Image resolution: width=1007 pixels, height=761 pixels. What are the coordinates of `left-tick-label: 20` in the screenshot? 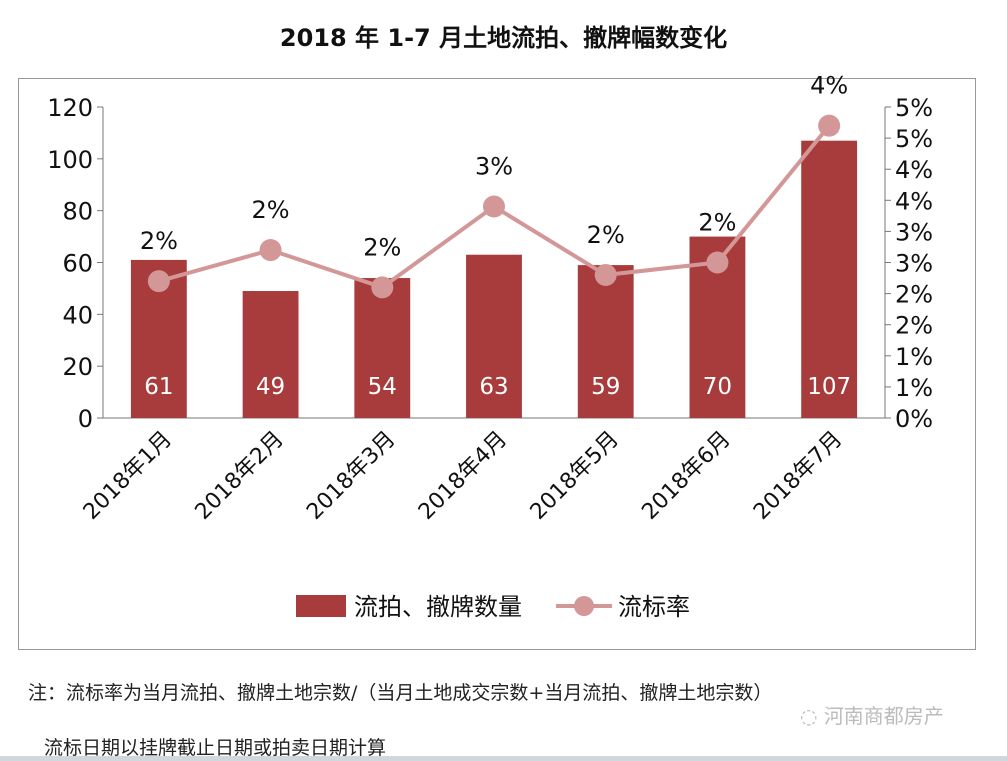 It's located at (77, 367).